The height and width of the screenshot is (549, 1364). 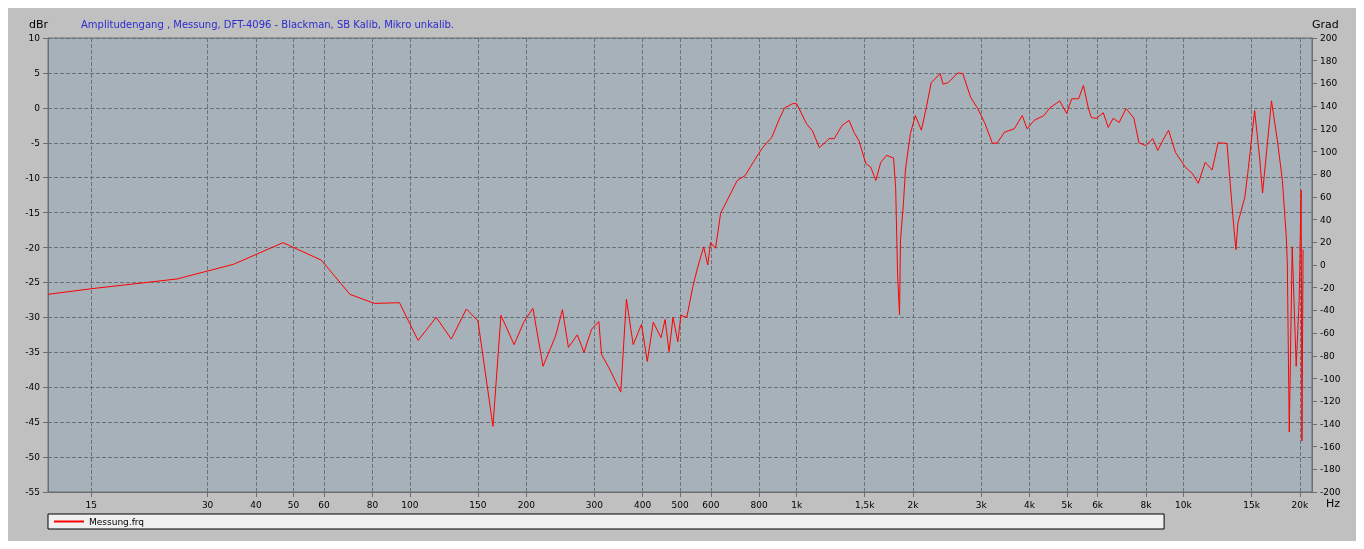 I want to click on y-tick-label: -30, so click(x=33, y=317).